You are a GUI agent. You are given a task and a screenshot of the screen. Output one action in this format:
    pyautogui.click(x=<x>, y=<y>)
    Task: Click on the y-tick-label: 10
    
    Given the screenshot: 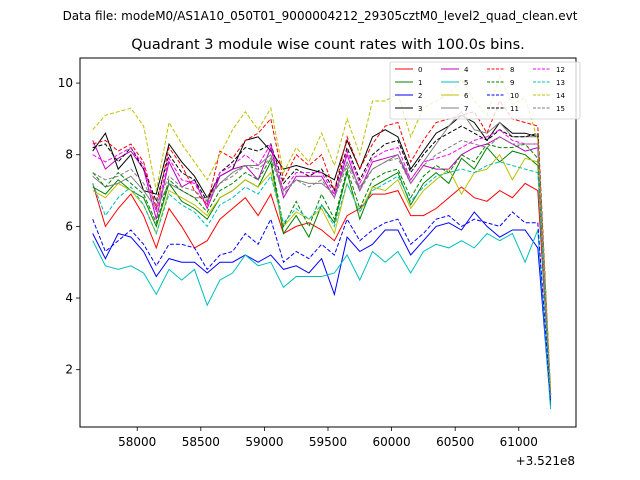 What is the action you would take?
    pyautogui.click(x=65, y=83)
    